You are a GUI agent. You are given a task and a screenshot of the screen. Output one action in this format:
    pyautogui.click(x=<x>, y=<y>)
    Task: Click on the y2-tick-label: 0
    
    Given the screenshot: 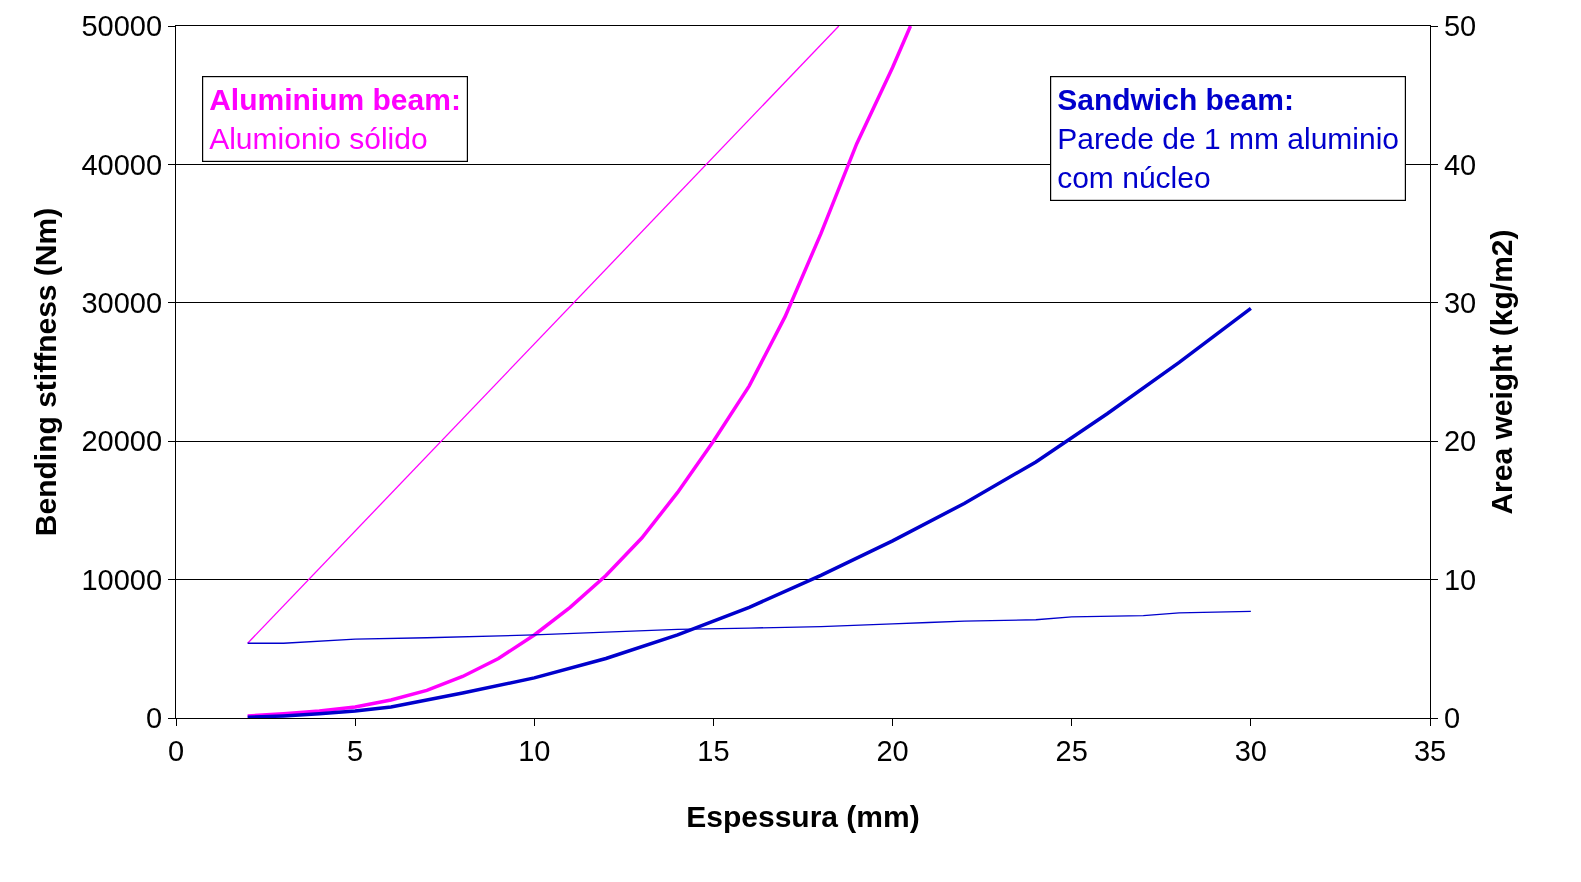 What is the action you would take?
    pyautogui.click(x=1452, y=718)
    